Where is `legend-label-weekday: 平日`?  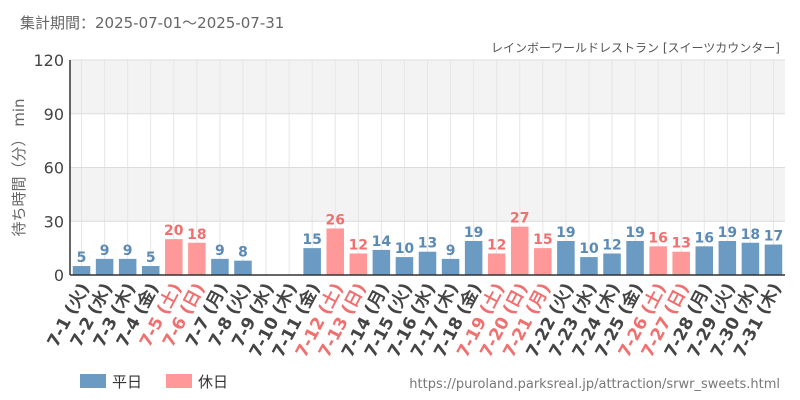
legend-label-weekday: 平日 is located at coordinates (127, 382).